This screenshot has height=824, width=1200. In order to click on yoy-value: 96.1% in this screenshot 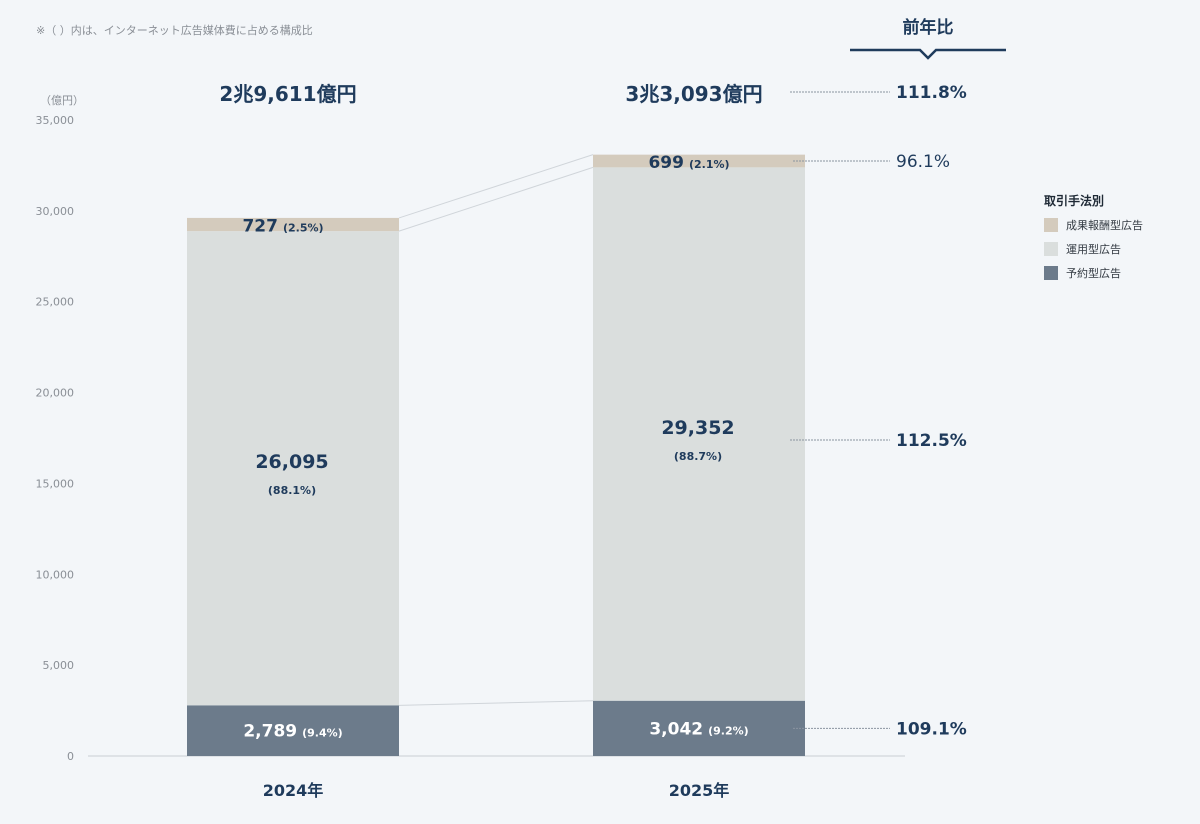, I will do `click(923, 162)`.